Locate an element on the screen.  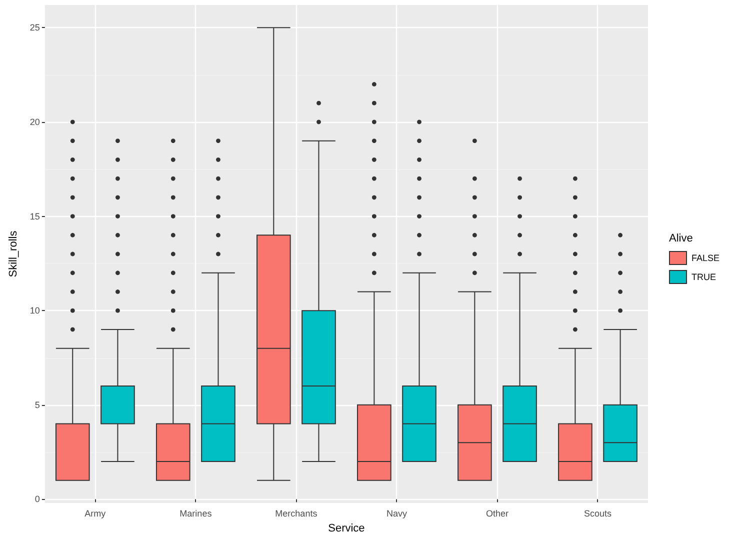
x-tick-label: Other is located at coordinates (497, 513).